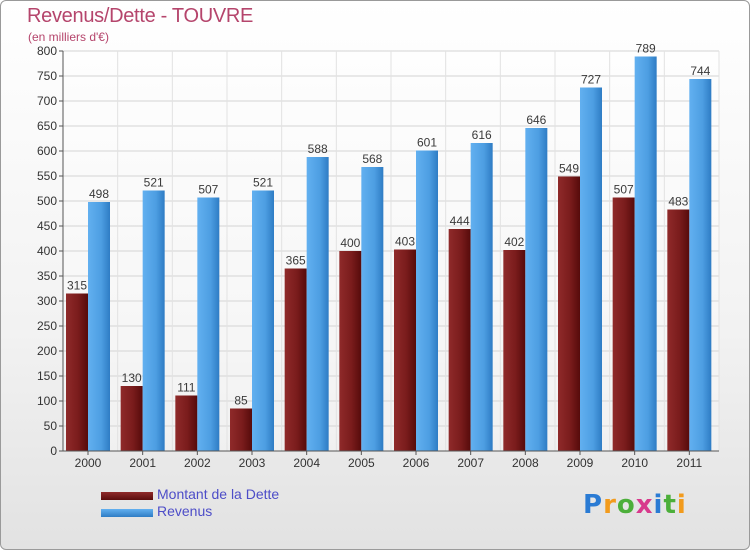  Describe the element at coordinates (218, 494) in the screenshot. I see `legend-label-debt: Montant de la Dette` at that location.